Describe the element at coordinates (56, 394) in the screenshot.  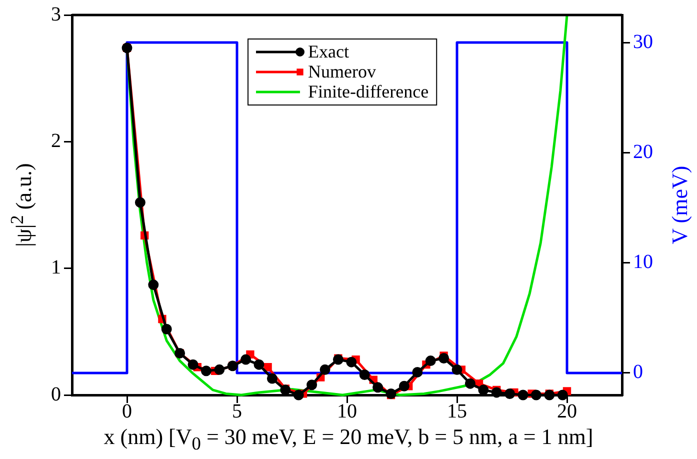
I see `y-tick-label: 0` at that location.